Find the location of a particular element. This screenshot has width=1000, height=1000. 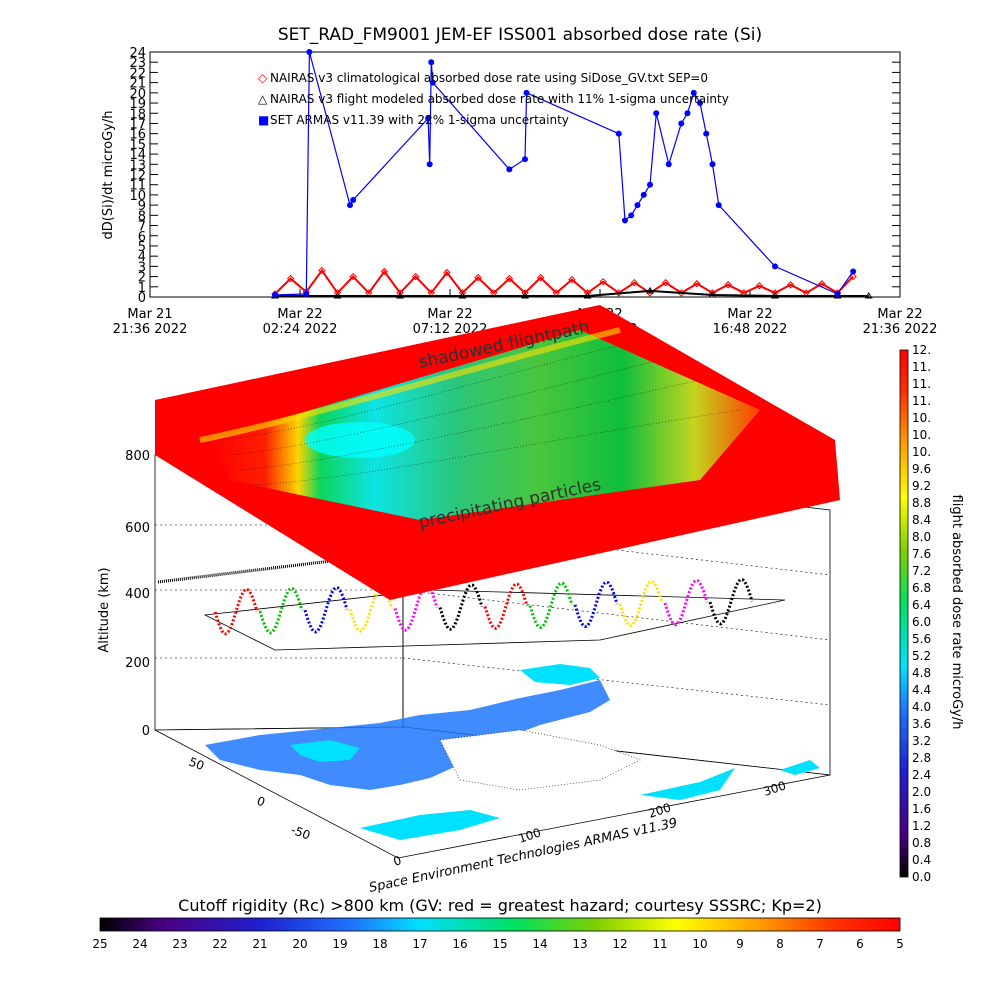

y-tick-label: 3 is located at coordinates (142, 267).